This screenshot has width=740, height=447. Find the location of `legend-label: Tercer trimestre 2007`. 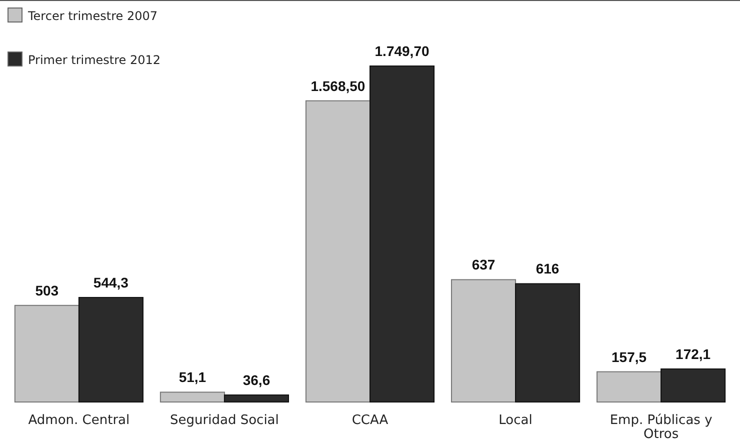

legend-label: Tercer trimestre 2007 is located at coordinates (92, 16).